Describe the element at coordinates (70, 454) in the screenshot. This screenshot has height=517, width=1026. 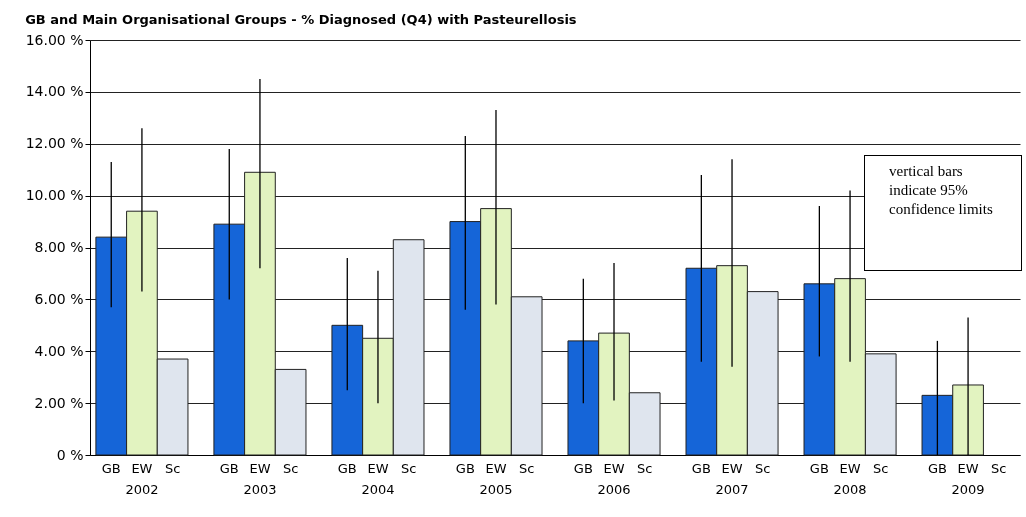
I see `y-tick-label: 0 %` at that location.